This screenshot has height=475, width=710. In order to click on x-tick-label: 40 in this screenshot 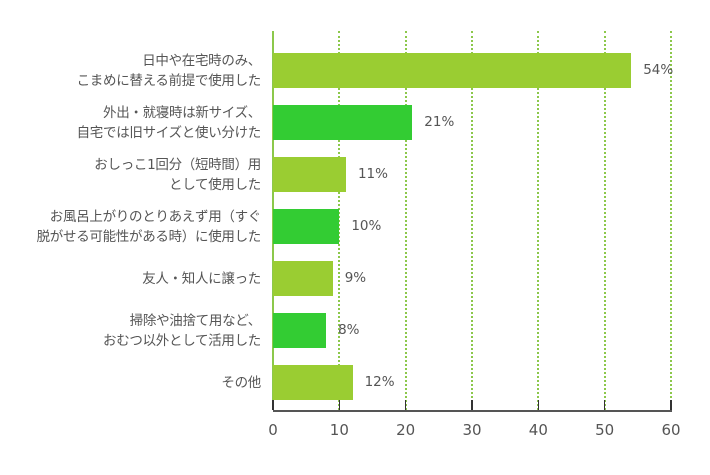, I will do `click(538, 430)`.